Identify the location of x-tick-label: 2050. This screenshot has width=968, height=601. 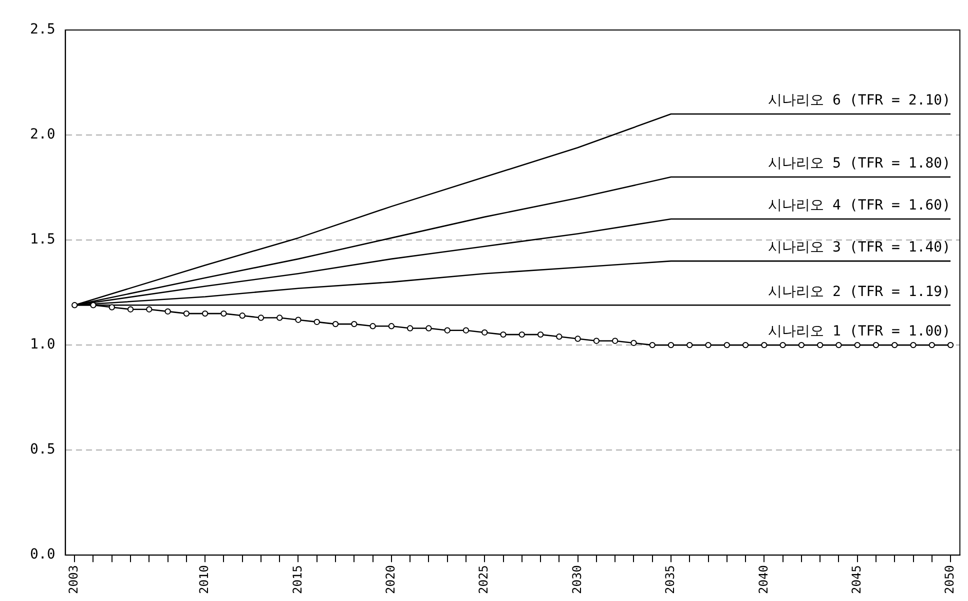
(949, 579).